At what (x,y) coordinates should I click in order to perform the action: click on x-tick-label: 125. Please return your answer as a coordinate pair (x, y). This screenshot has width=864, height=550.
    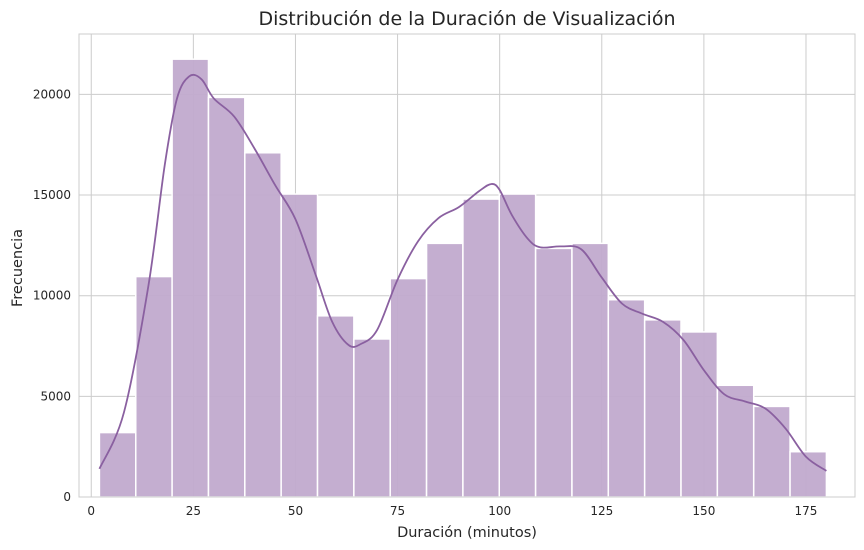
    Looking at the image, I should click on (601, 511).